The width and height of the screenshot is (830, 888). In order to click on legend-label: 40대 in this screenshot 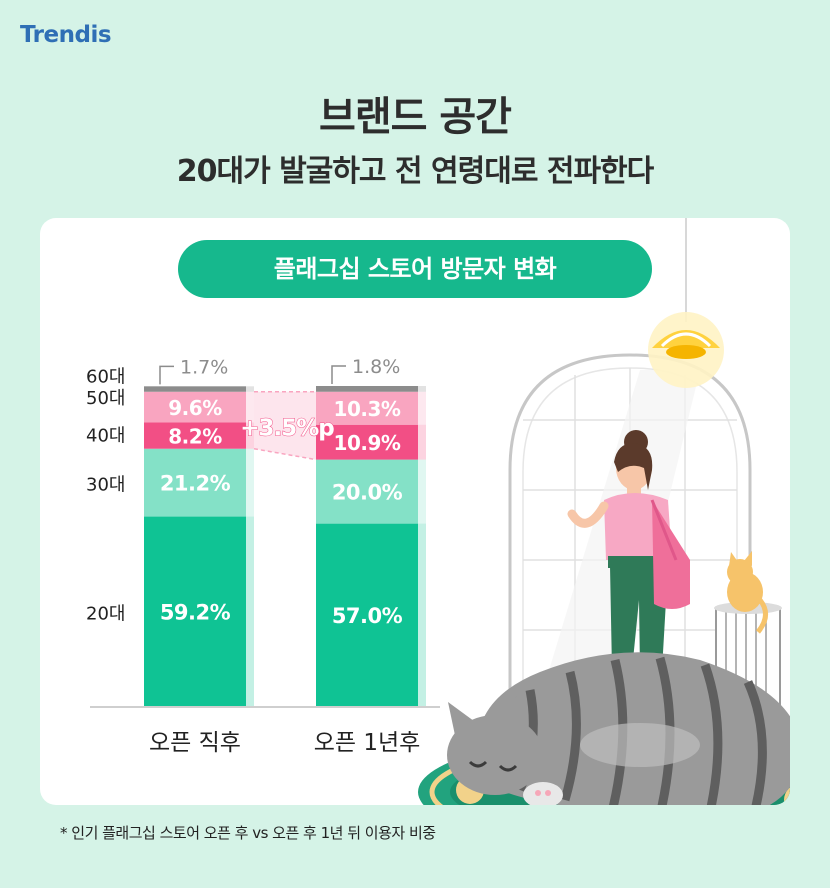, I will do `click(105, 436)`.